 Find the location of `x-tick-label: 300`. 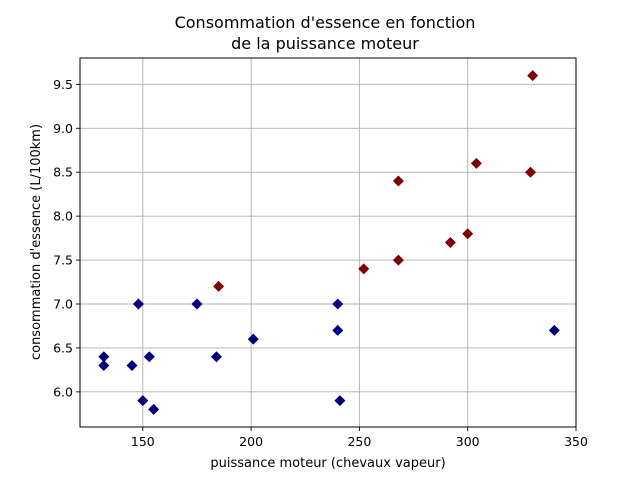

x-tick-label: 300 is located at coordinates (468, 441).